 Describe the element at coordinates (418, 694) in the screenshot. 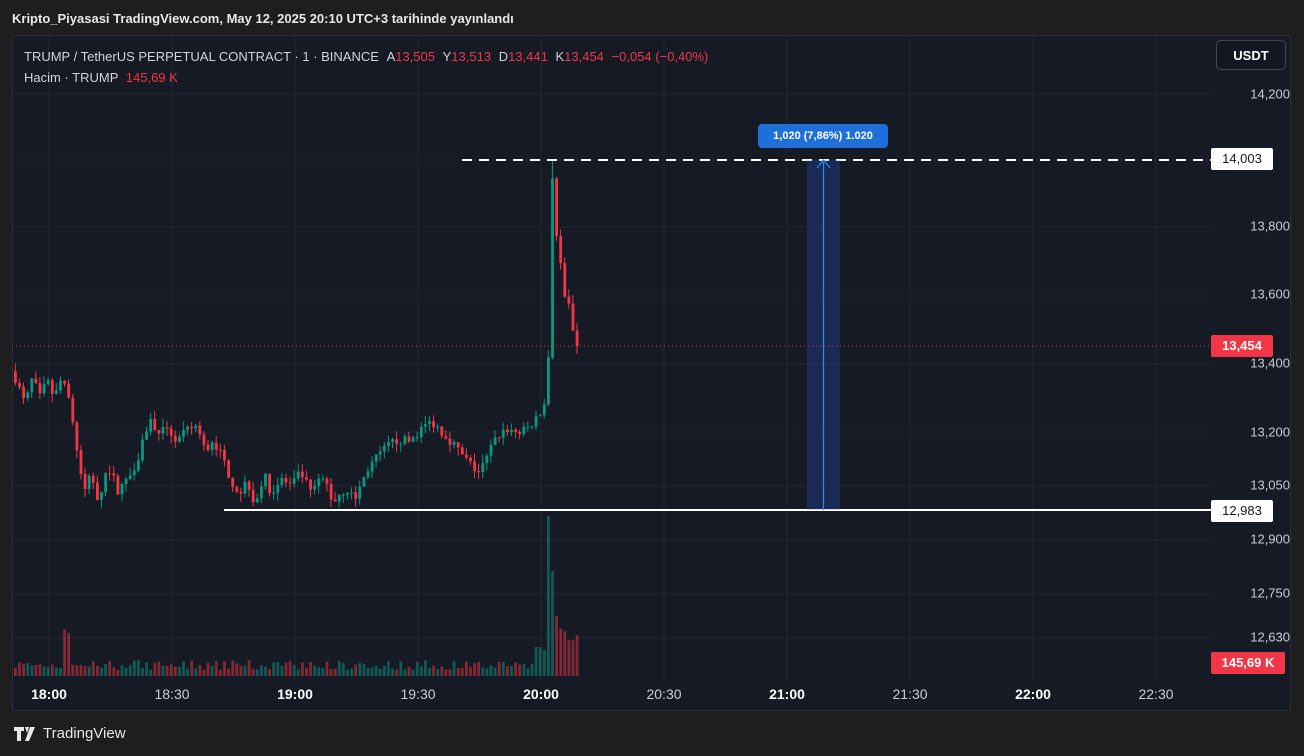

I see `time-tick: 19:30` at that location.